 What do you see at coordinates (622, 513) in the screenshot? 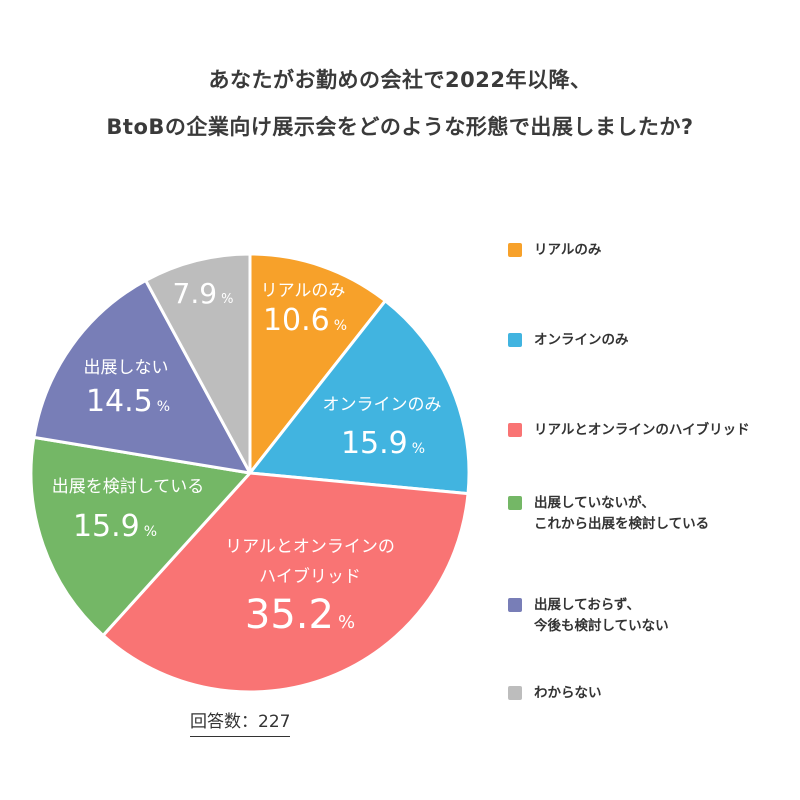
I see `legend-label: 出展していないが、 これから出展を検討している` at bounding box center [622, 513].